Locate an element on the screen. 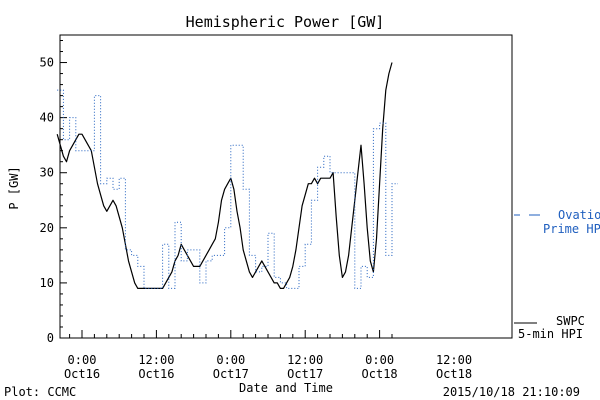 Image resolution: width=600 pixels, height=400 pixels. legend-ovation: Ovation Prime HPI is located at coordinates (557, 222).